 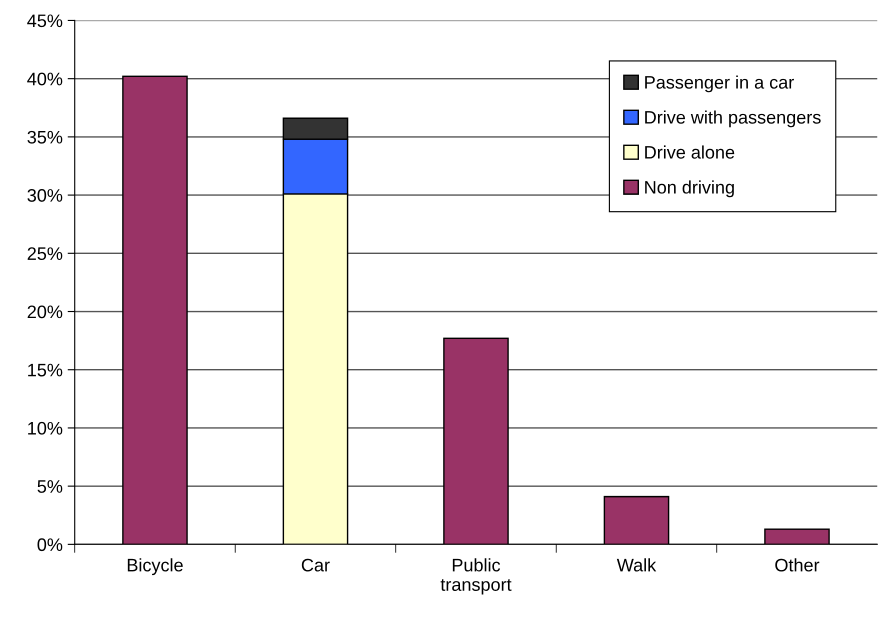 What do you see at coordinates (44, 137) in the screenshot?
I see `y-tick-label: 35%` at bounding box center [44, 137].